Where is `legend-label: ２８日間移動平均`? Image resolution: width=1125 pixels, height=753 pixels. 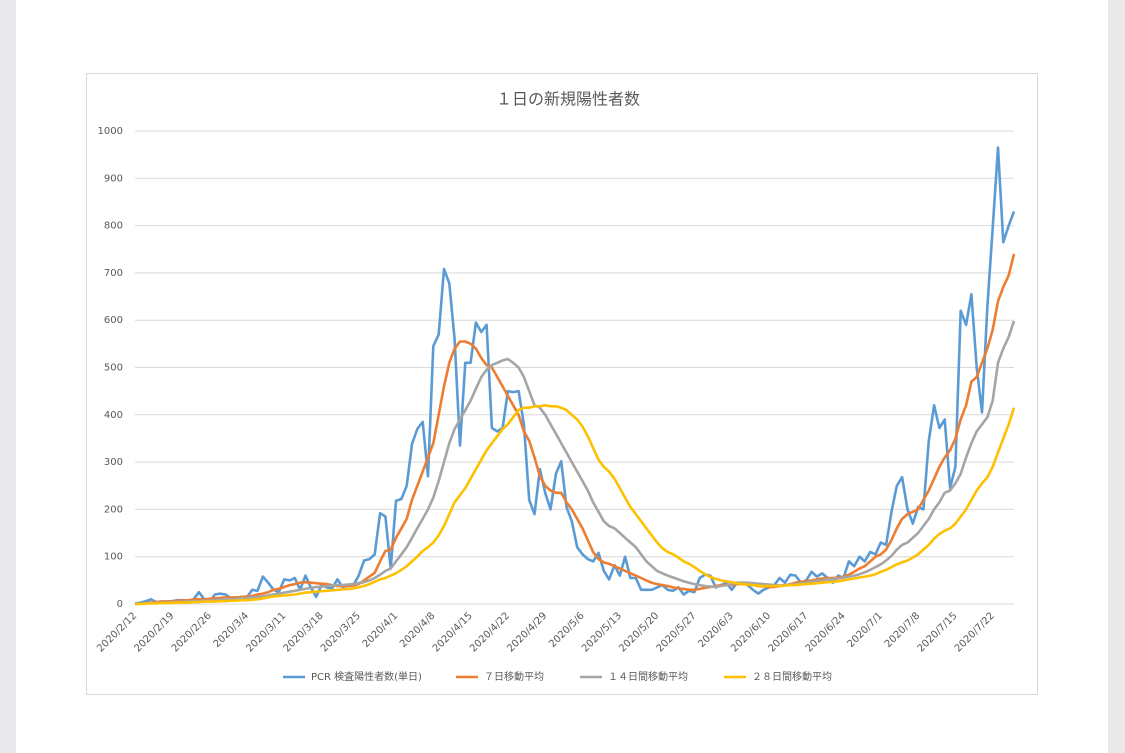 legend-label: ２８日間移動平均 is located at coordinates (792, 676).